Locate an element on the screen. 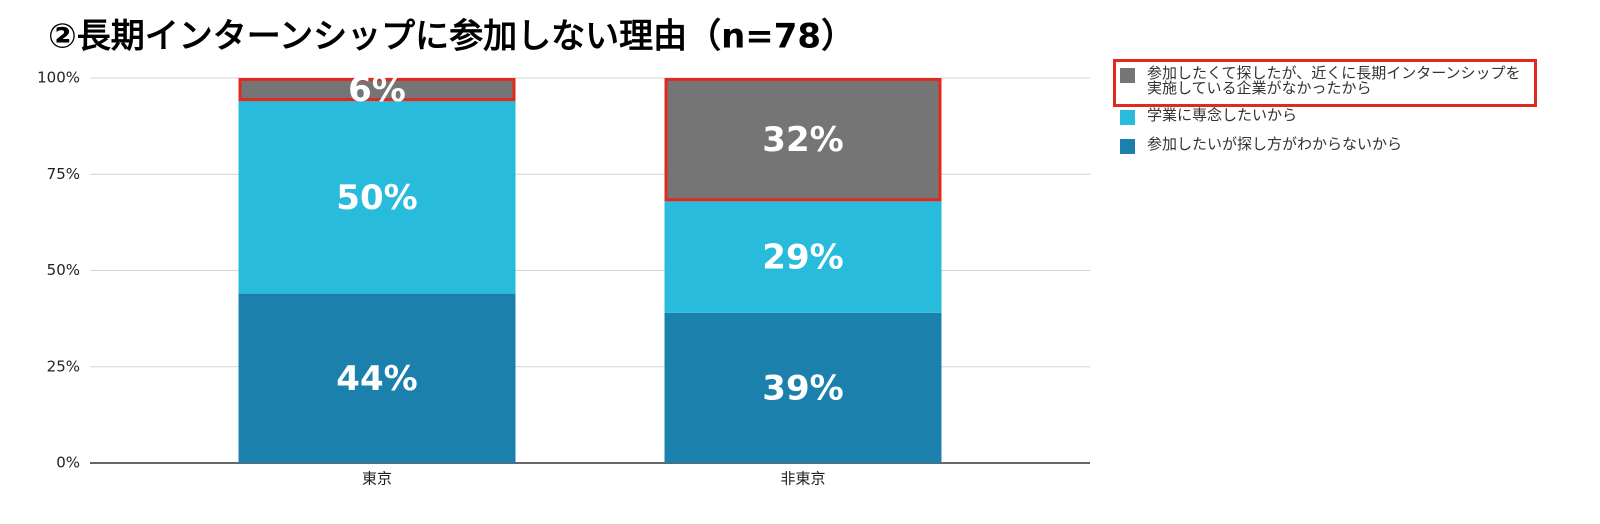 The height and width of the screenshot is (524, 1600). legend-item: 参加したいが探し方がわからないから is located at coordinates (1330, 145).